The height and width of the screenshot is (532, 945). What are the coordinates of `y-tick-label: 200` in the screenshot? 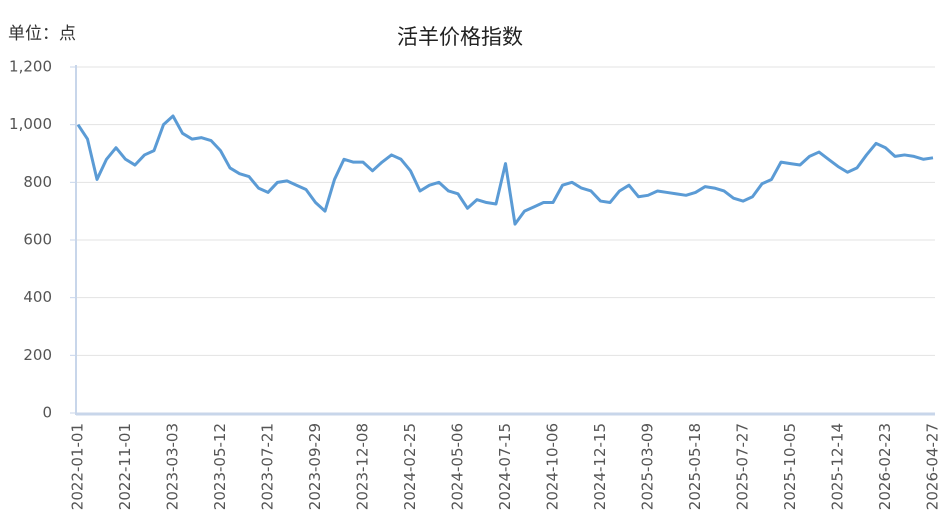 It's located at (37, 355).